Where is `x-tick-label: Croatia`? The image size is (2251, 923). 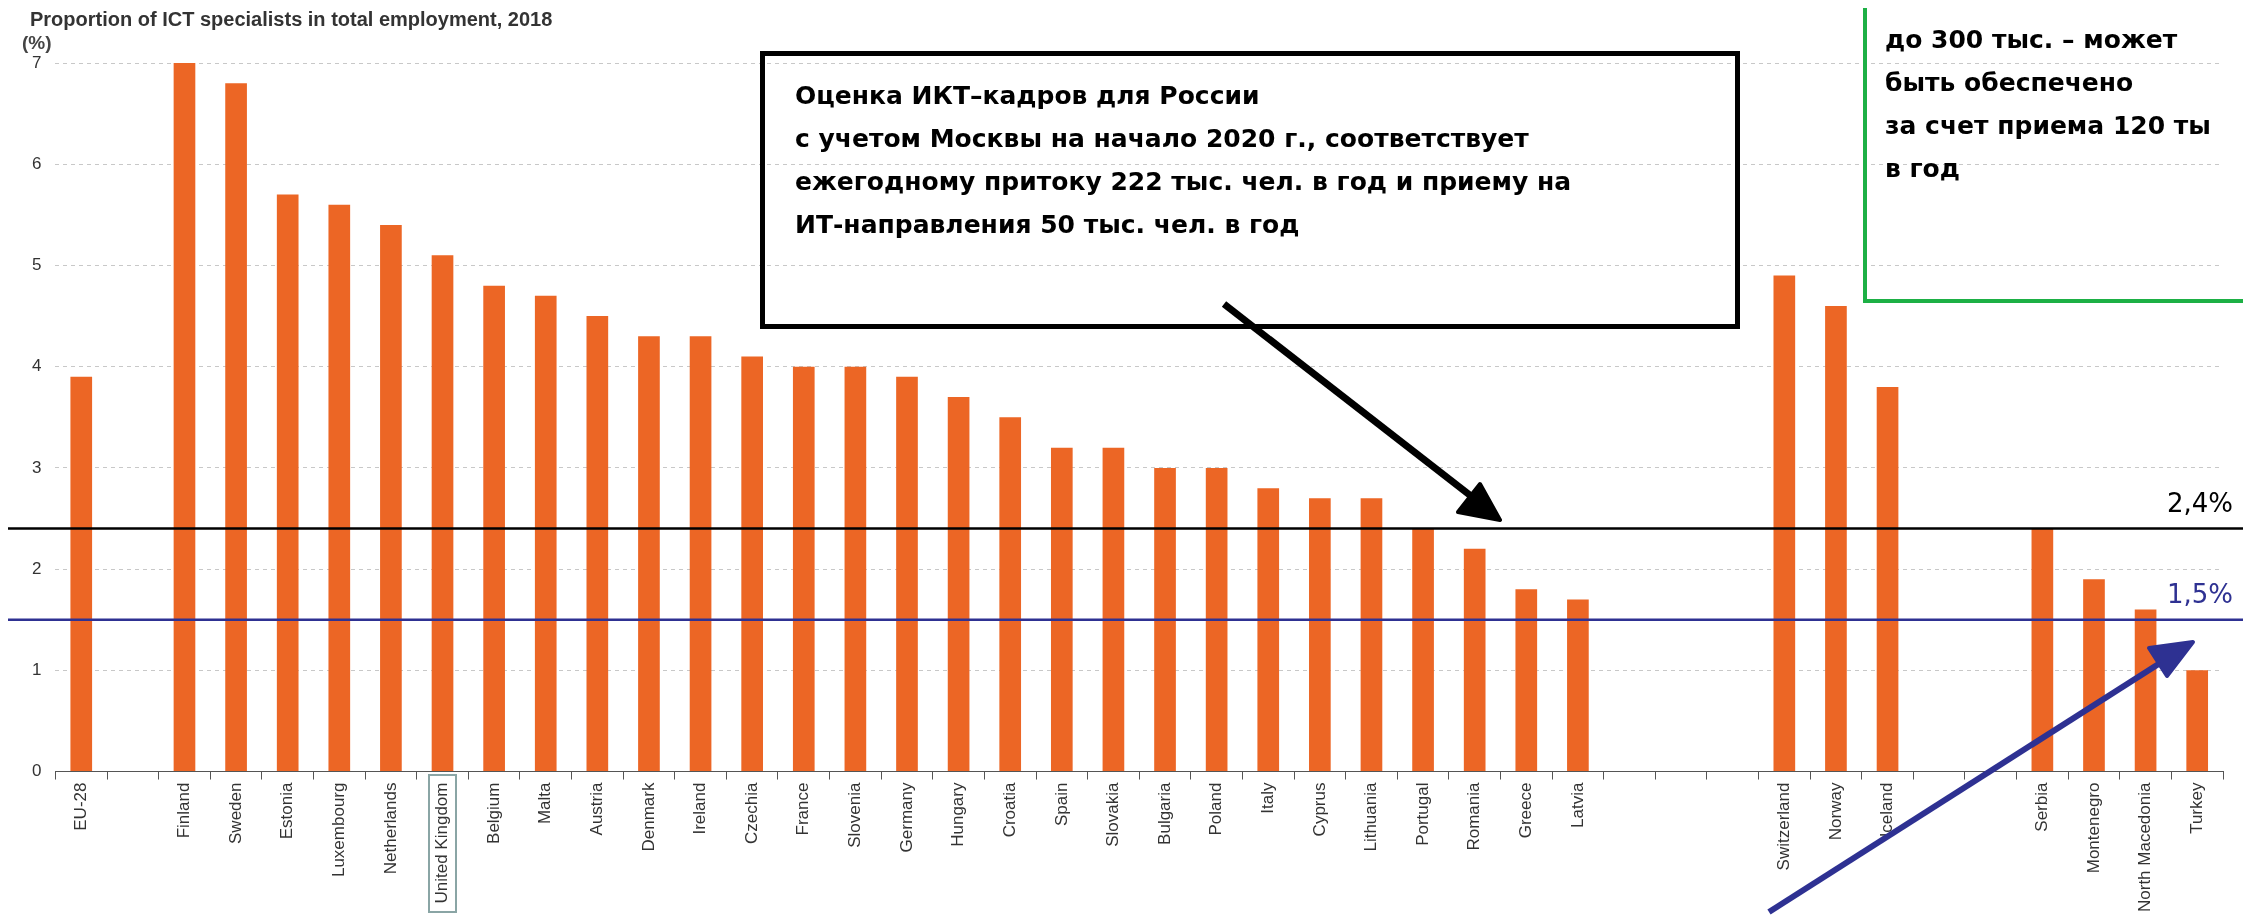
x-tick-label: Croatia is located at coordinates (1009, 810).